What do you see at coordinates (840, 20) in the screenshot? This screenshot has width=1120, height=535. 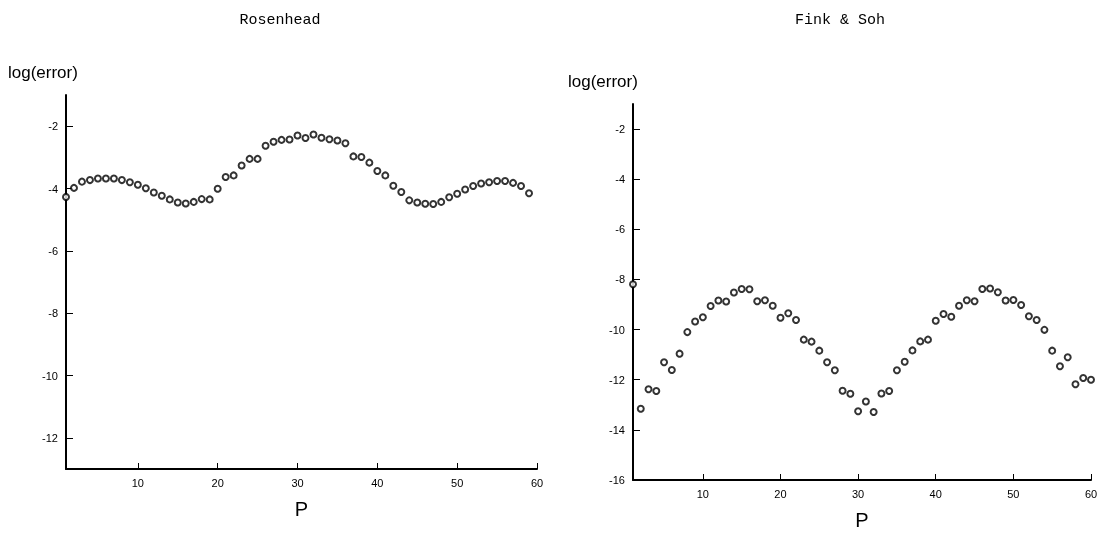 I see `chart-title: Fink & Soh` at bounding box center [840, 20].